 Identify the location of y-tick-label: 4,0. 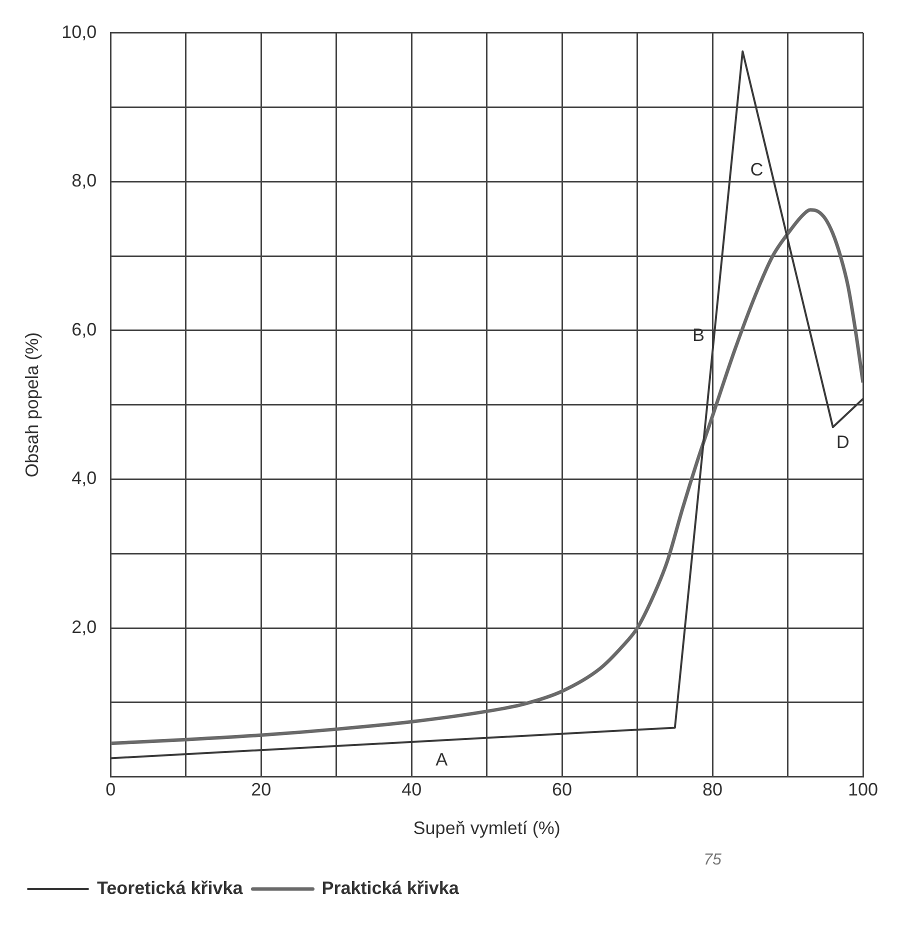
(84, 478).